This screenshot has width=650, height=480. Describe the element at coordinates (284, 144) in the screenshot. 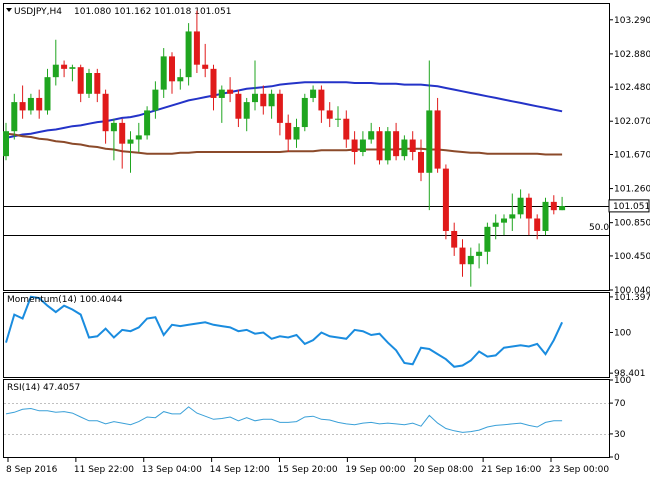

I see `moving-average-slow-line` at that location.